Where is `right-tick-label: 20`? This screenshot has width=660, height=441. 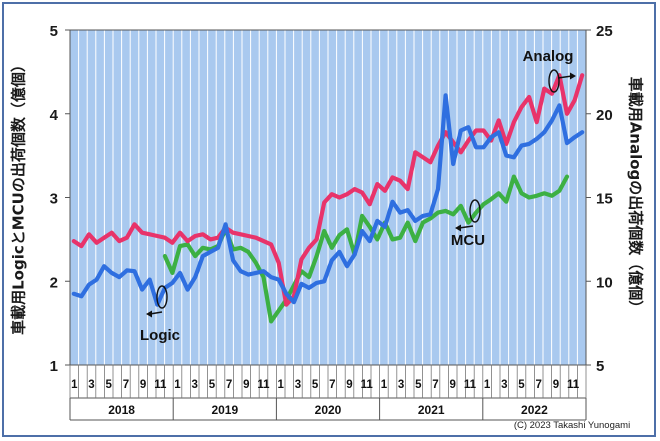
right-tick-label: 20 is located at coordinates (604, 115).